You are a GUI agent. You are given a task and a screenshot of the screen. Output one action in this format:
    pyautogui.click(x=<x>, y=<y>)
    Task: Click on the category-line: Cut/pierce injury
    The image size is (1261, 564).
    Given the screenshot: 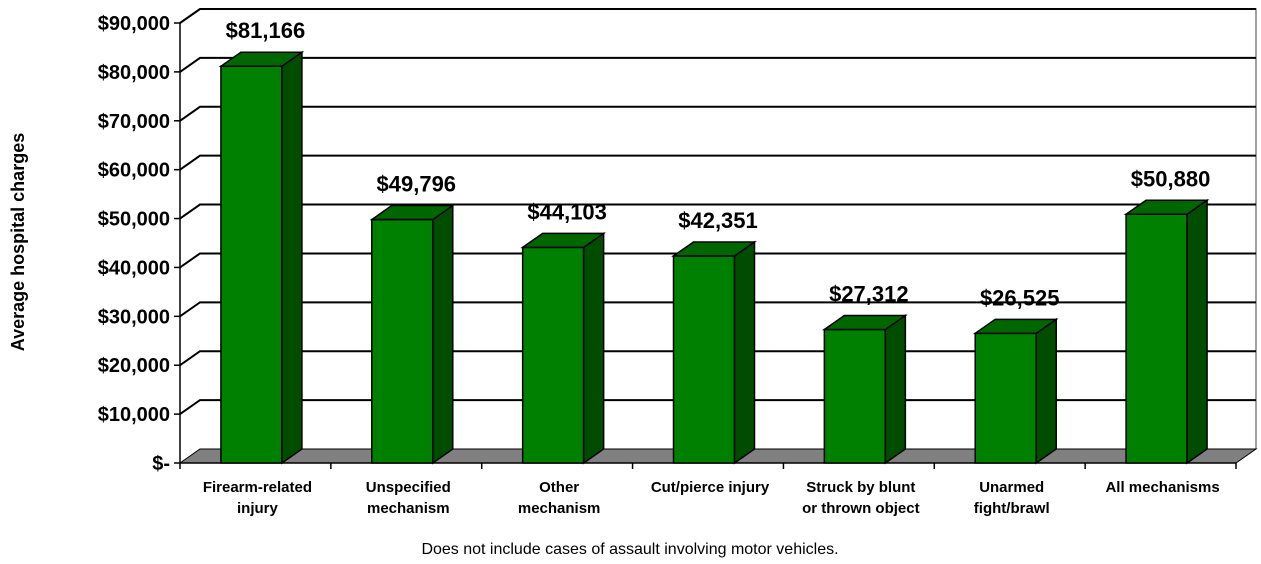 What is the action you would take?
    pyautogui.click(x=710, y=487)
    